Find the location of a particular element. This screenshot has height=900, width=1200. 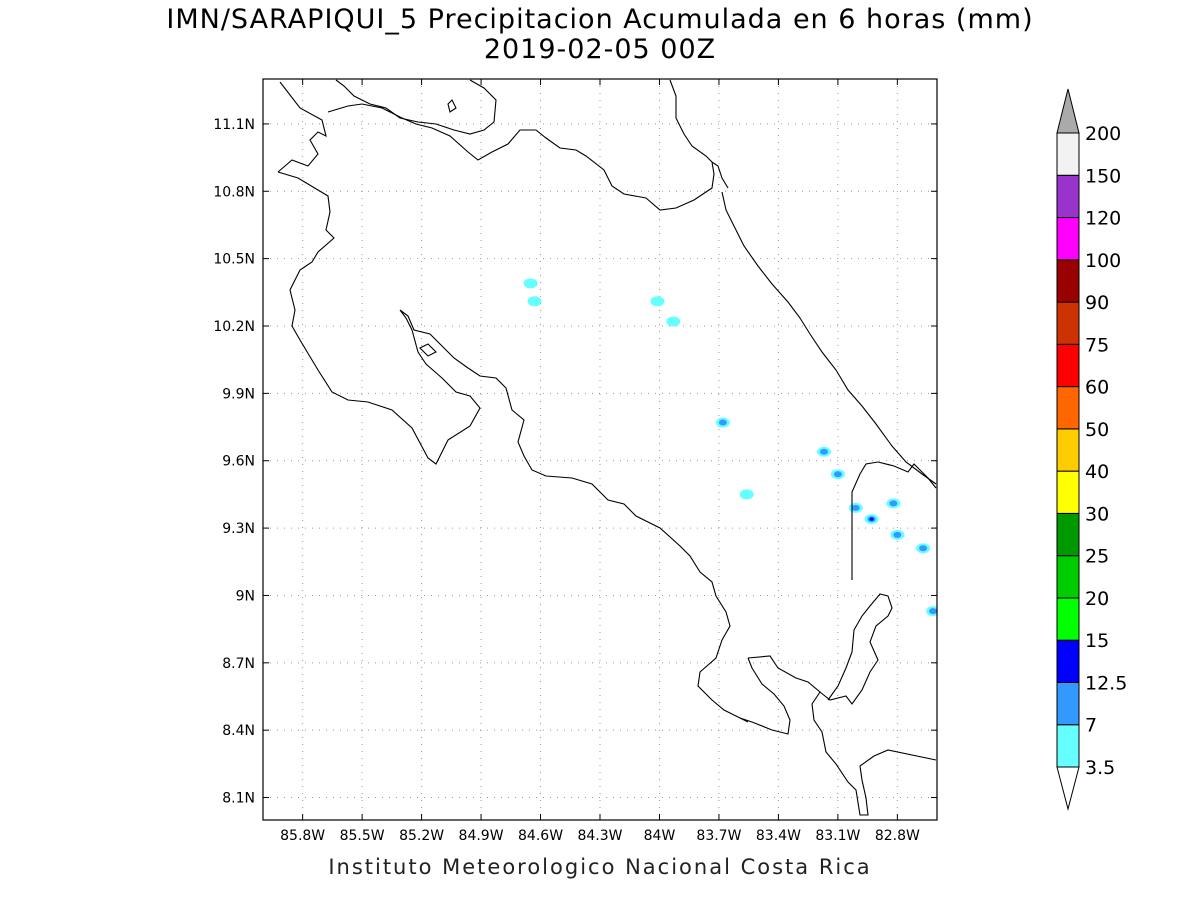

y-tick-label: 9N is located at coordinates (245, 596).